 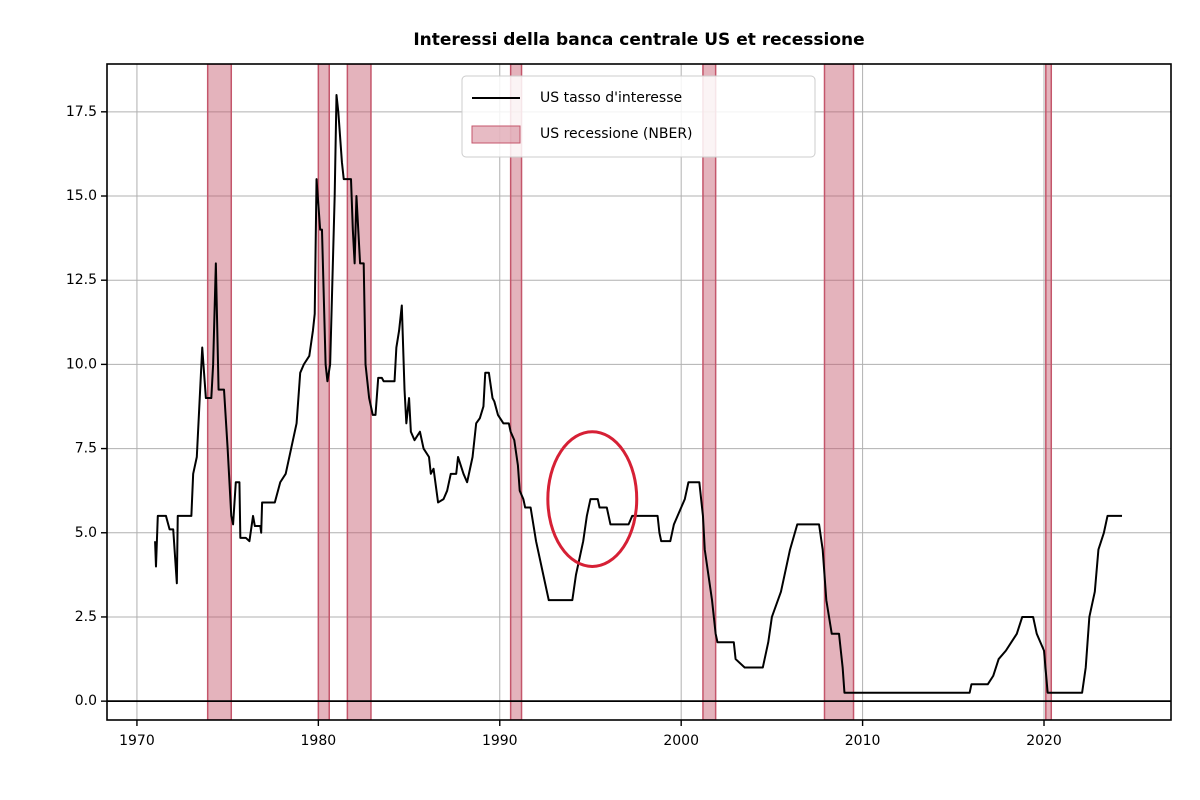 I want to click on y-tick-label: 0.0, so click(x=86, y=701).